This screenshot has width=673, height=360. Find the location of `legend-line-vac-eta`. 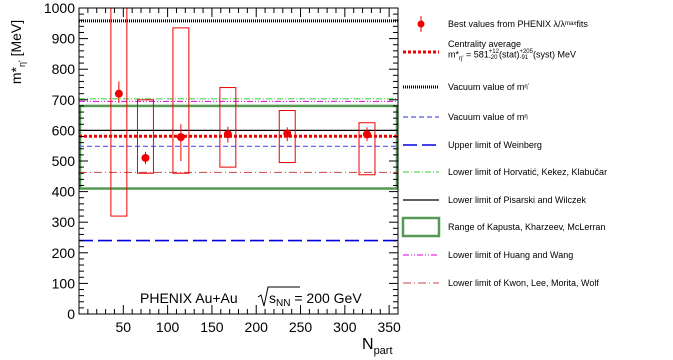

legend-line-vac-eta is located at coordinates (421, 117).